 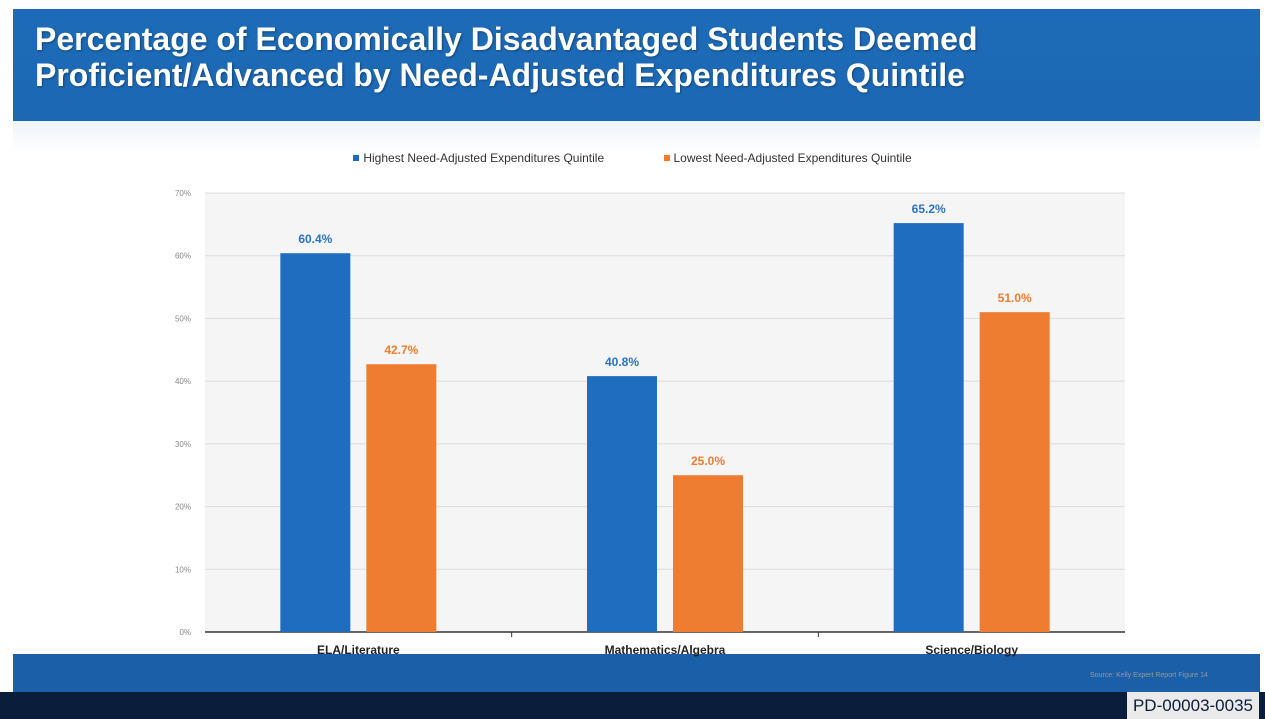 I want to click on legend-swatch-highest, so click(x=356, y=158).